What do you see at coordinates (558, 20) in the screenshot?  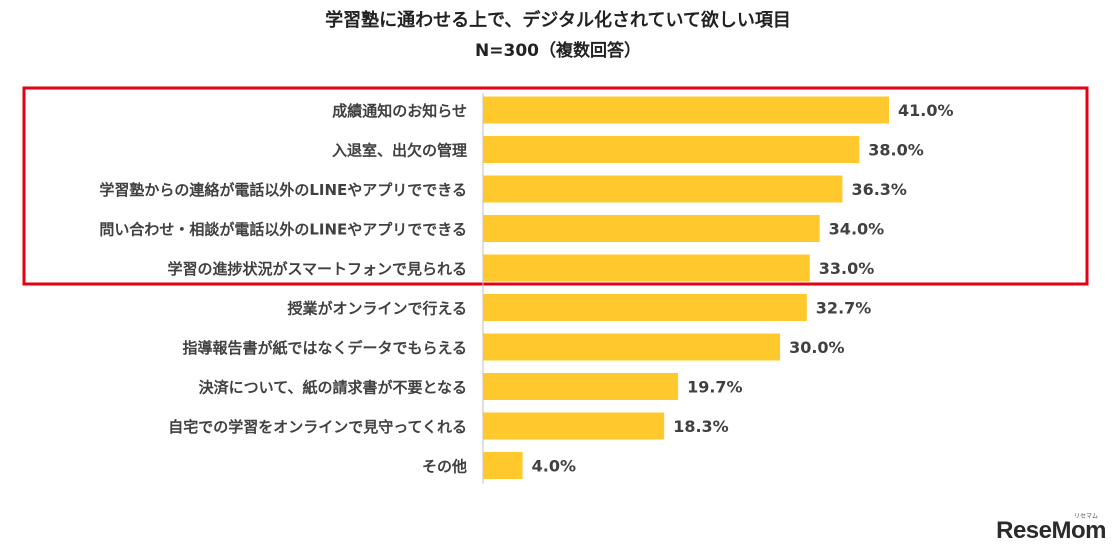 I see `chart-title: 学習塾に通わせる上で、デジタル化されていて欲しい項目` at bounding box center [558, 20].